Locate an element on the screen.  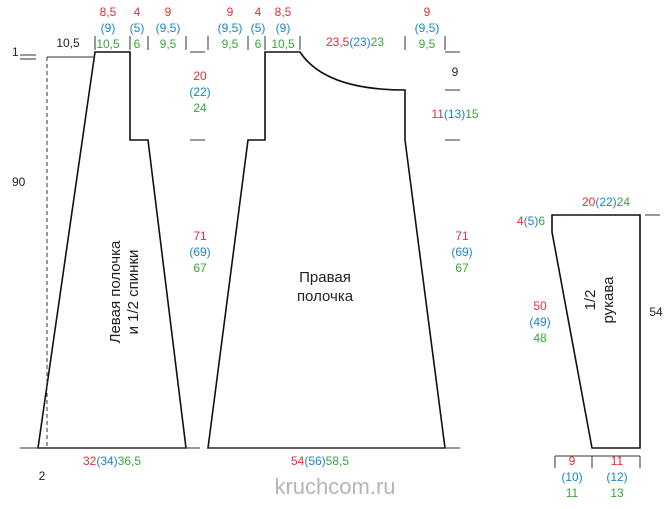
size-label: 9 (10) 11 is located at coordinates (571, 477).